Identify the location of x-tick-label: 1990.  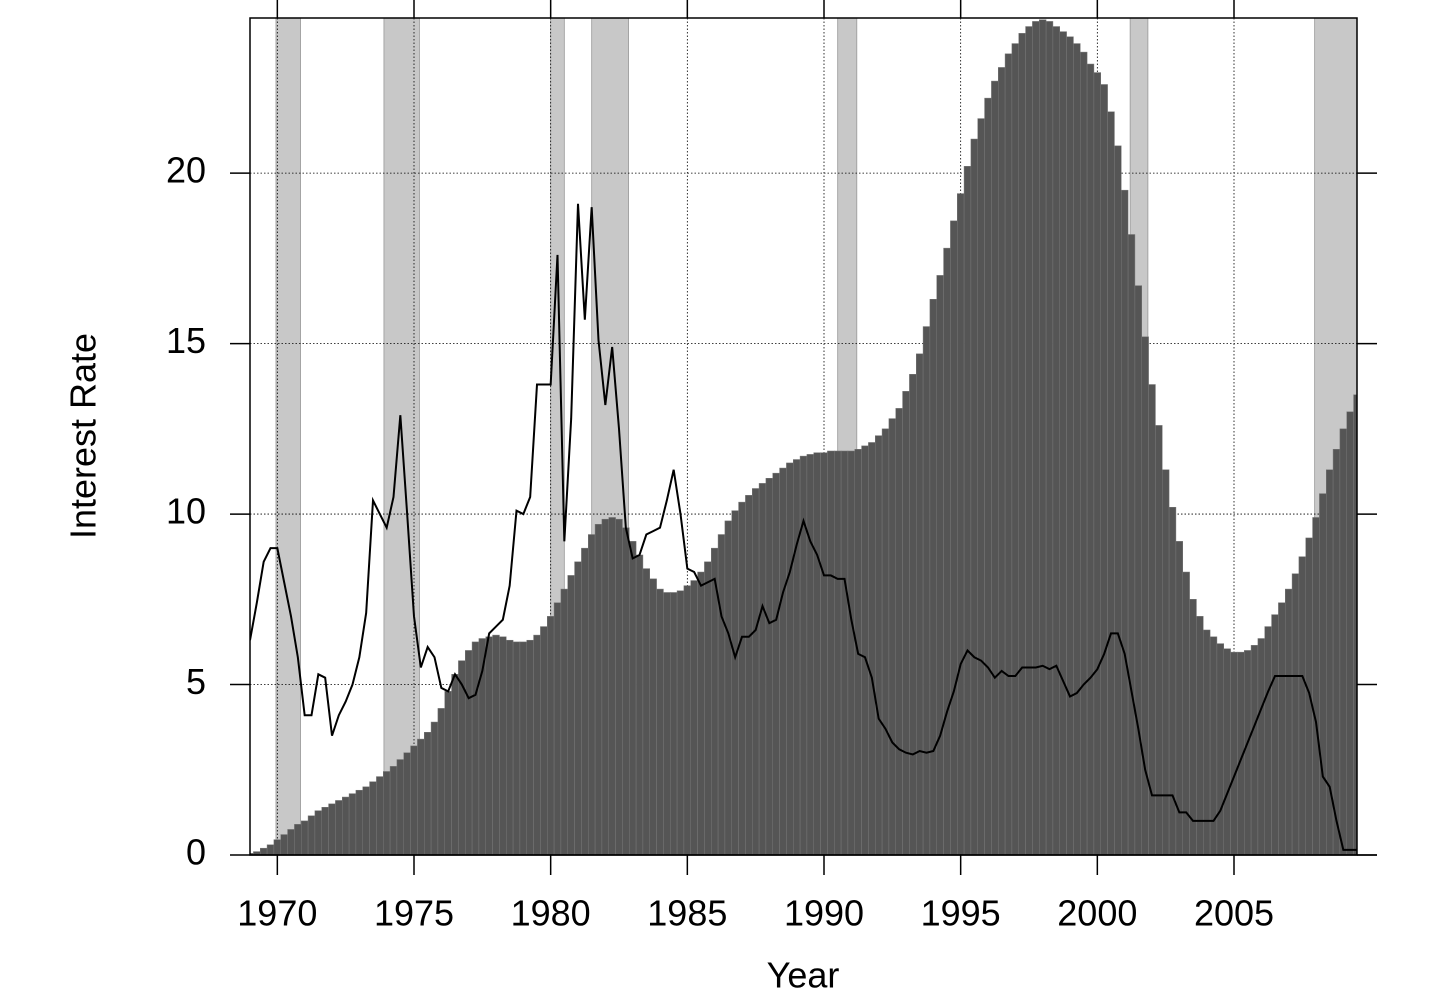
(824, 913).